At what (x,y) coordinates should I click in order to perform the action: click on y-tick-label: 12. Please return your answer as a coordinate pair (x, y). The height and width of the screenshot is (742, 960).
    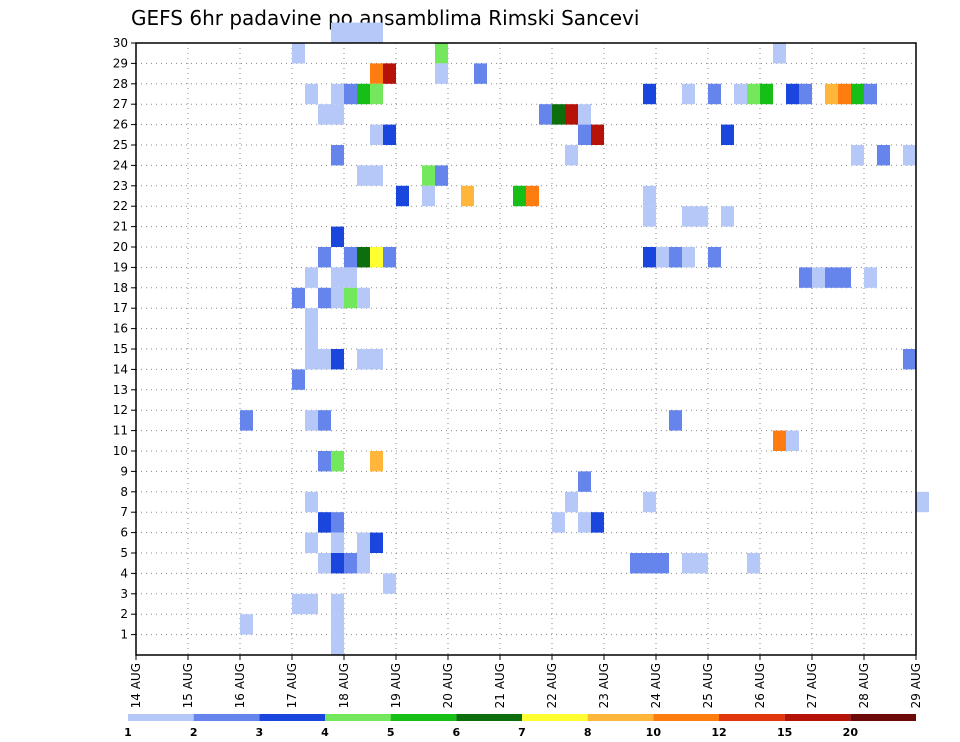
    Looking at the image, I should click on (120, 410).